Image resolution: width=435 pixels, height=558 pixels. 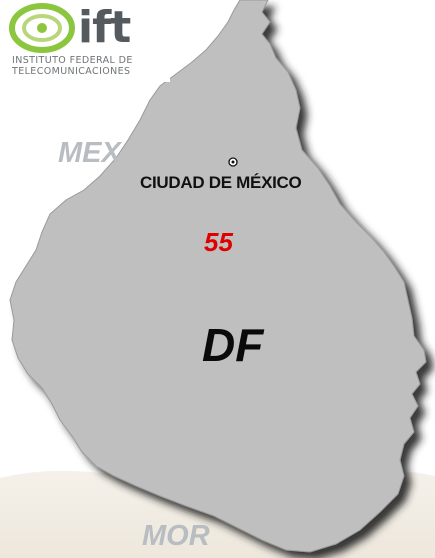 What do you see at coordinates (89, 153) in the screenshot?
I see `neighbor-label-mex: MEX` at bounding box center [89, 153].